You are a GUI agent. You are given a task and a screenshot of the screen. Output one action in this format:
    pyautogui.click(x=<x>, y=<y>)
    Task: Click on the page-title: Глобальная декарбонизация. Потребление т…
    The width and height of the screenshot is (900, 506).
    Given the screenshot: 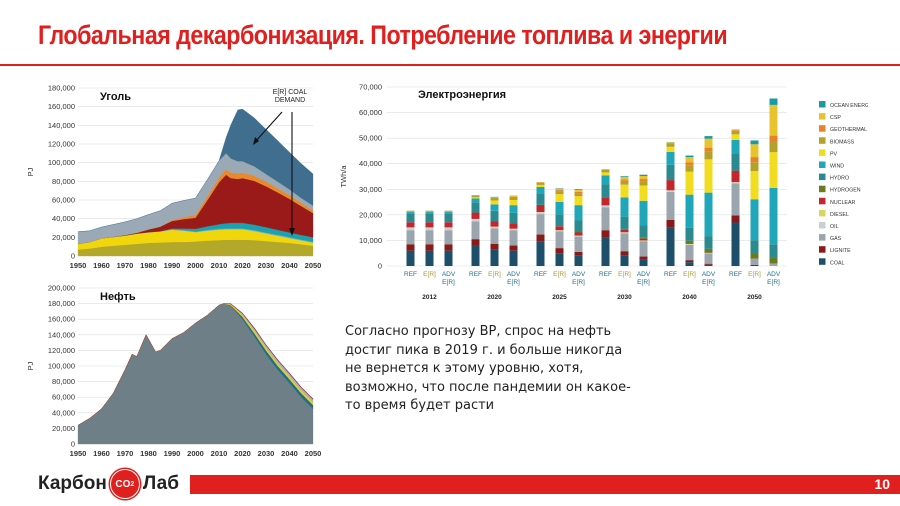 What is the action you would take?
    pyautogui.click(x=383, y=35)
    